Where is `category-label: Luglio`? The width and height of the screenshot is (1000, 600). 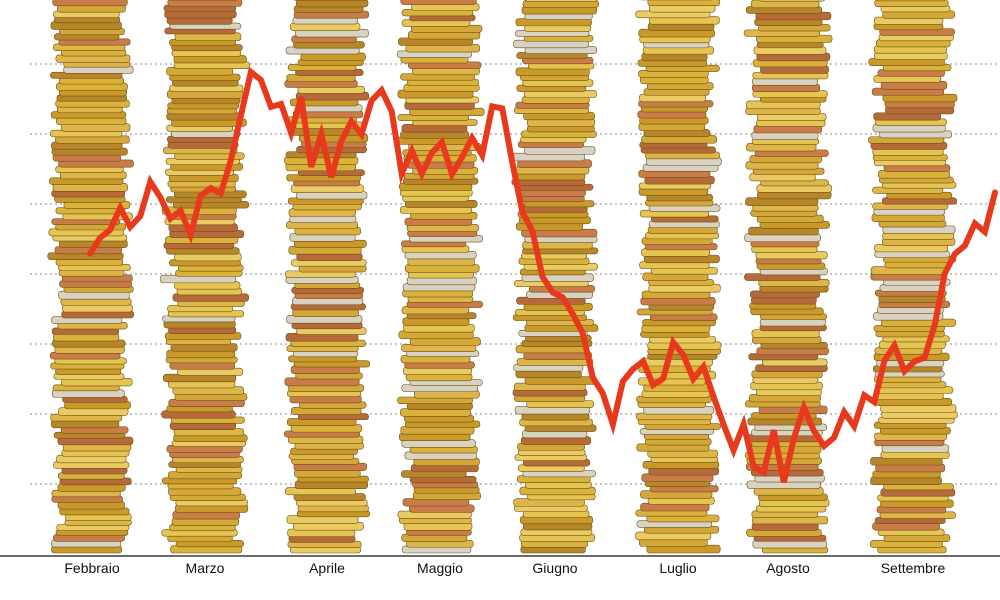 category-label: Luglio is located at coordinates (678, 568).